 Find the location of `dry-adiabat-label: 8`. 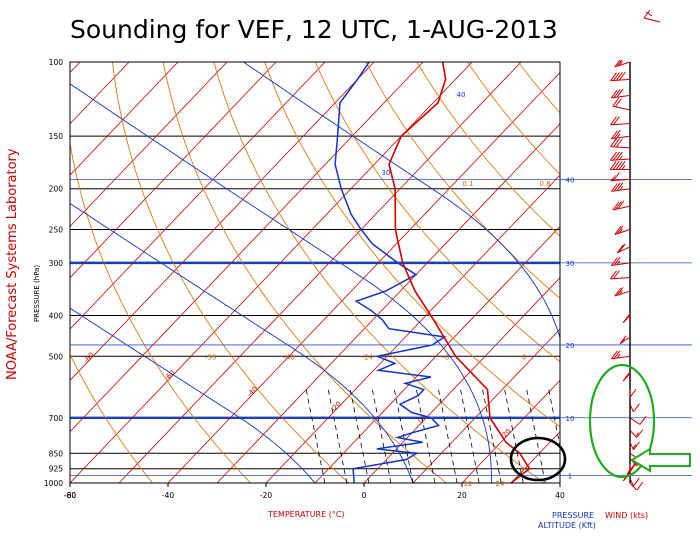

dry-adiabat-label: 8 is located at coordinates (524, 357).